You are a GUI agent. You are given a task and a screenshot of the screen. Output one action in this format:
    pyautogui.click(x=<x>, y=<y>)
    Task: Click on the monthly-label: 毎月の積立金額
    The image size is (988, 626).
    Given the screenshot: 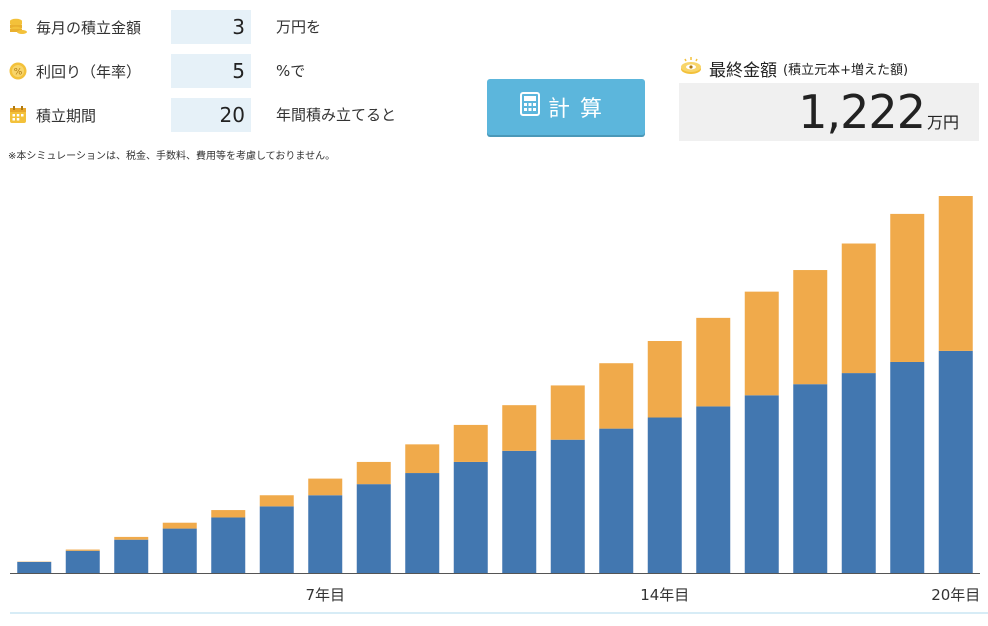 What is the action you would take?
    pyautogui.click(x=89, y=27)
    